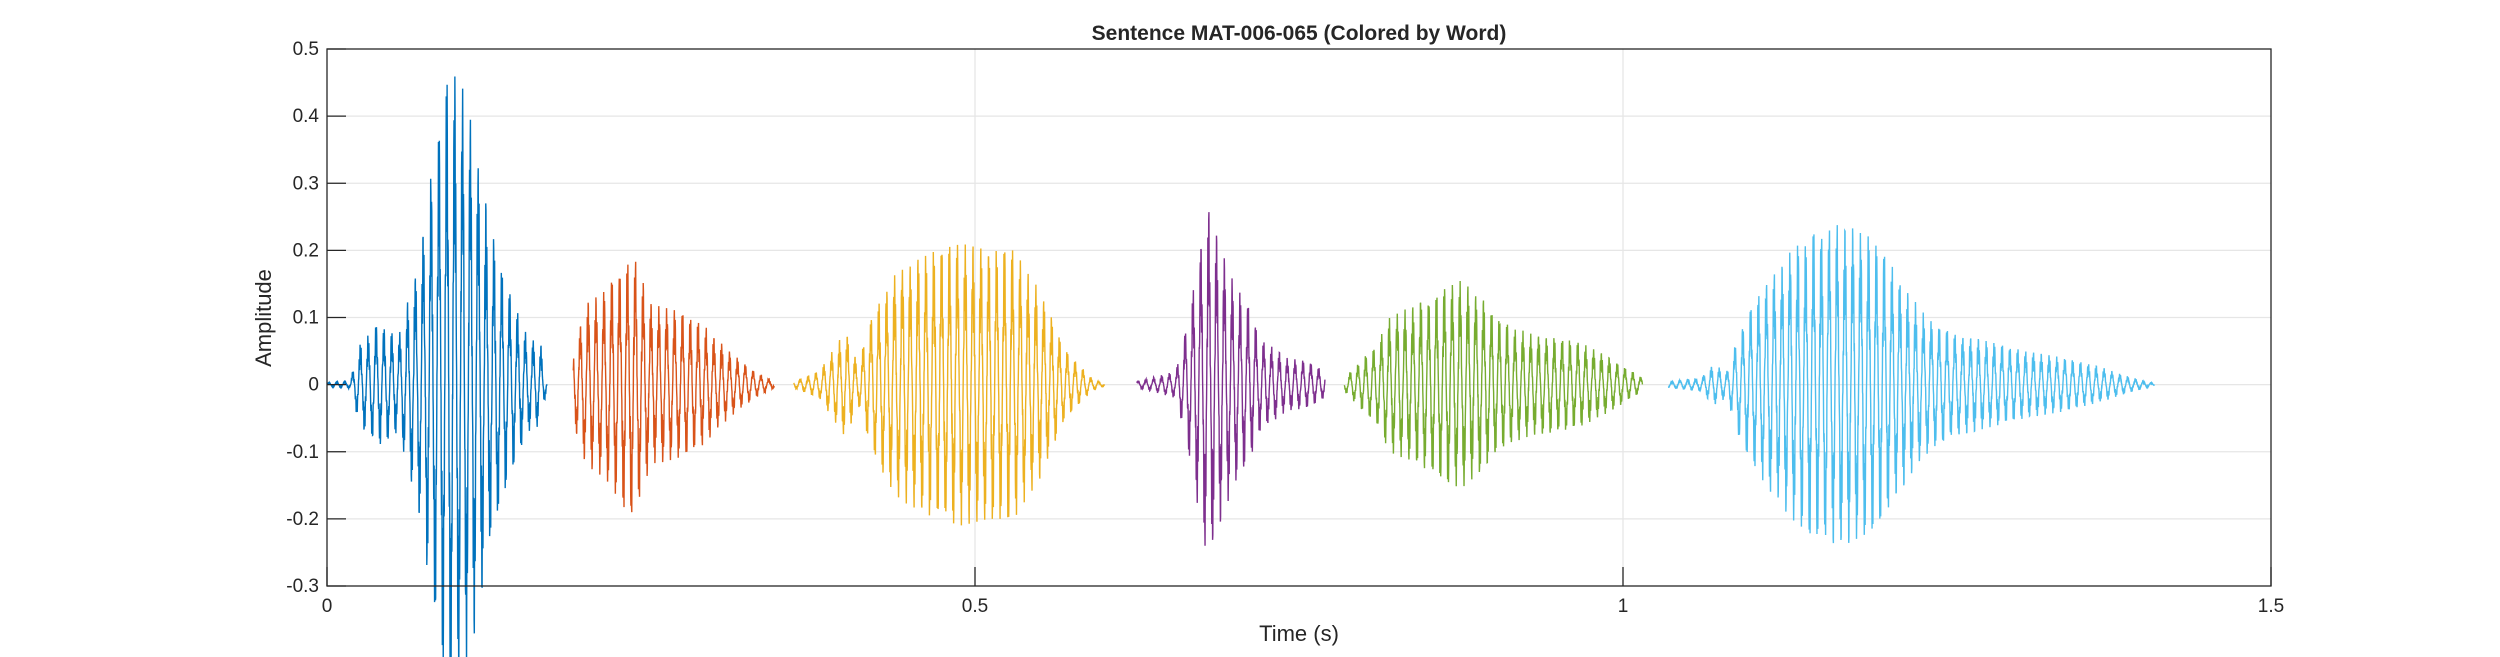  I want to click on y-tick-label: 0.3, so click(306, 183).